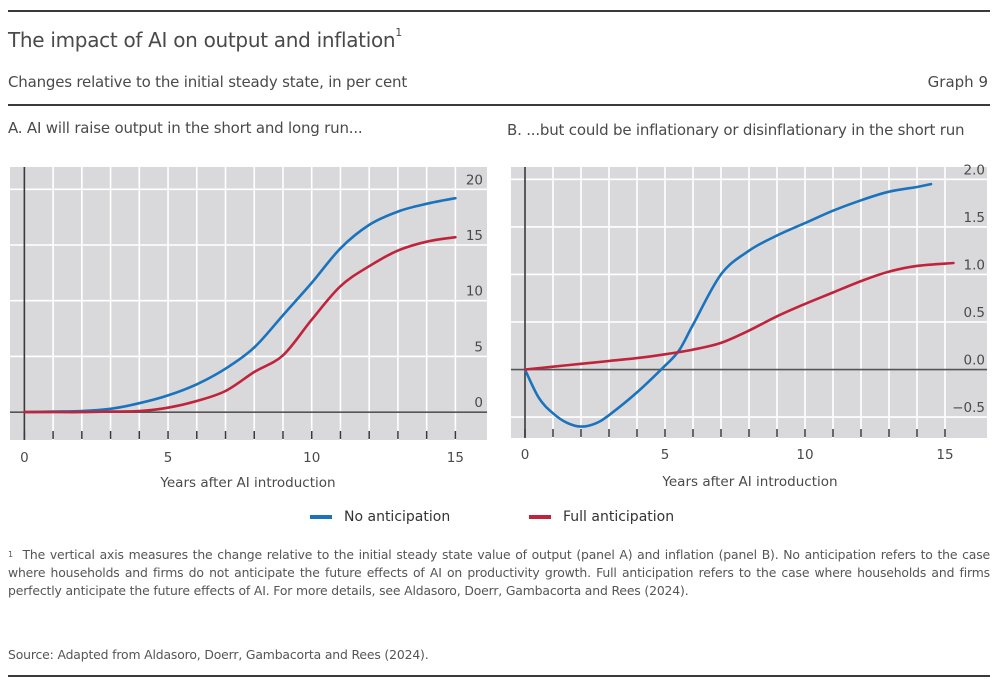 The width and height of the screenshot is (1000, 691). What do you see at coordinates (478, 347) in the screenshot?
I see `y-tick-label: 5` at bounding box center [478, 347].